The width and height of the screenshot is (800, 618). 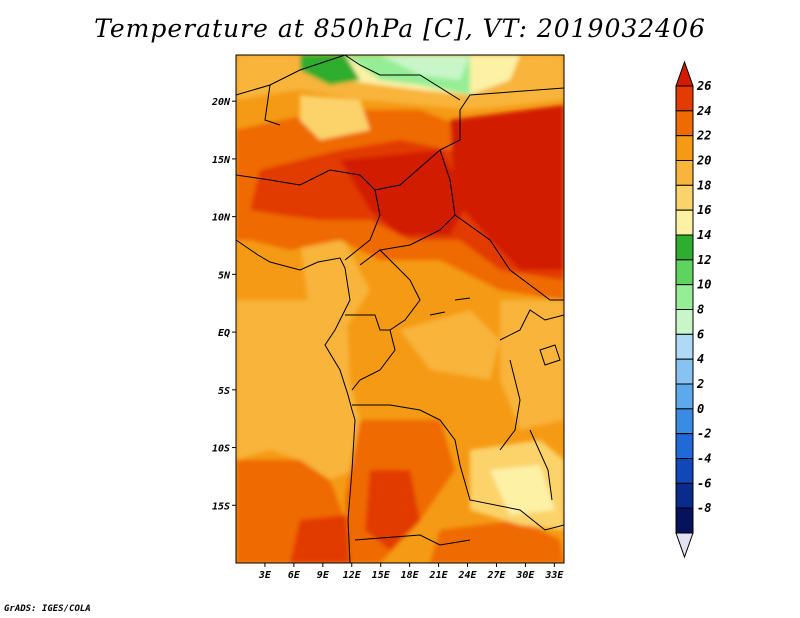 I want to click on congo-border, so click(x=400, y=290).